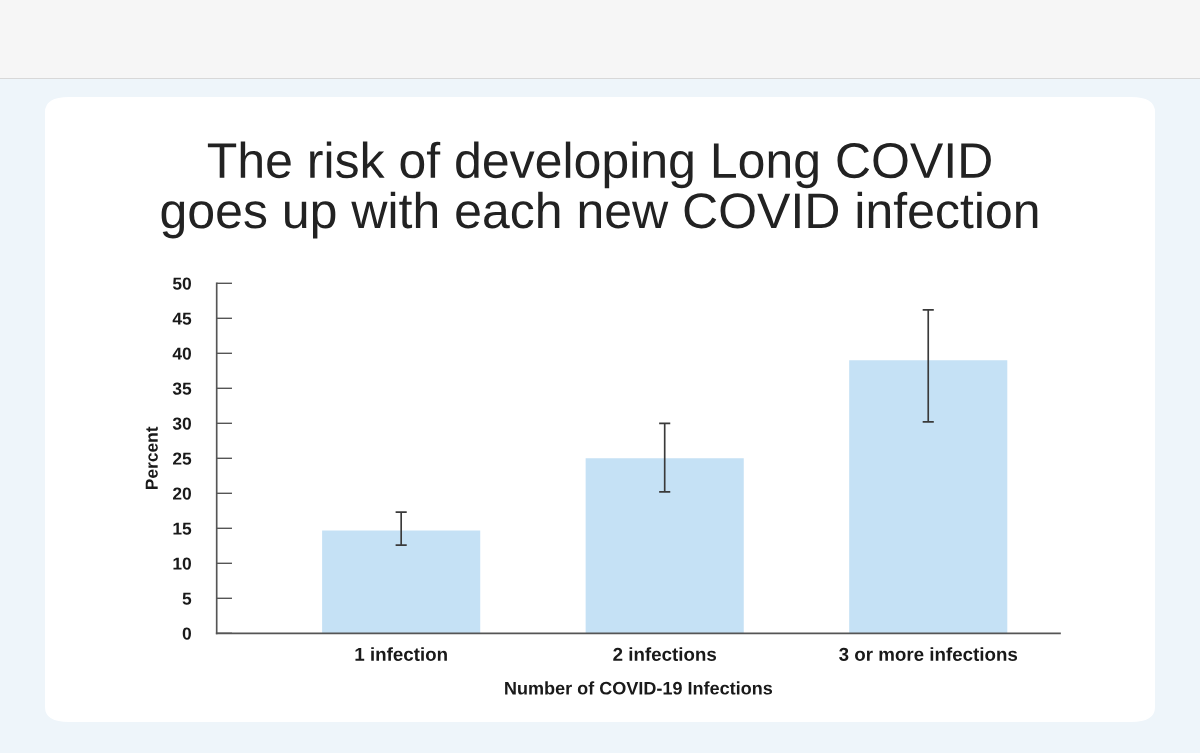 Image resolution: width=1200 pixels, height=753 pixels. What do you see at coordinates (181, 423) in the screenshot?
I see `y-tick-label: 30` at bounding box center [181, 423].